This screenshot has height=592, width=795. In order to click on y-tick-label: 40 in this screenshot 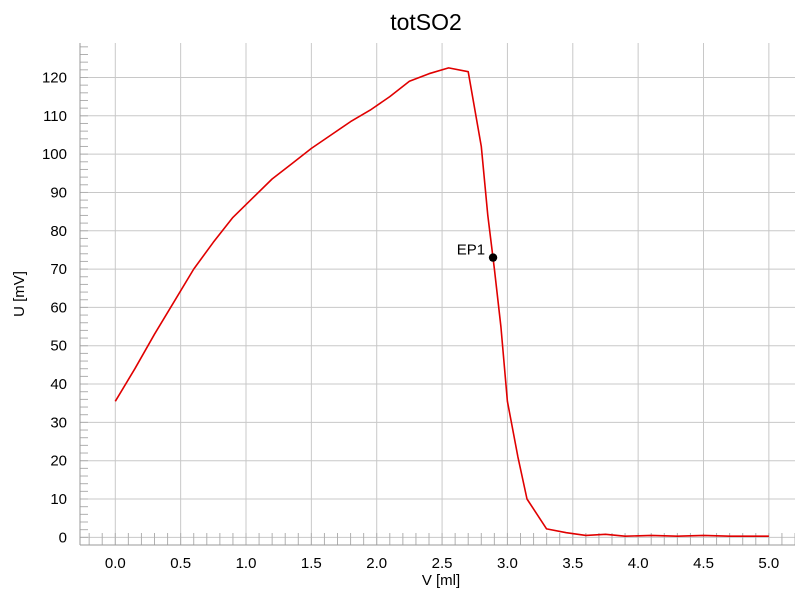, I will do `click(58, 384)`.